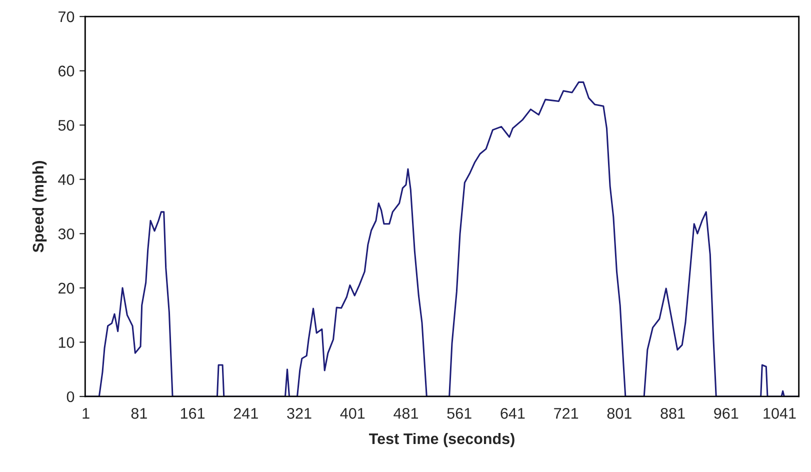  What do you see at coordinates (512, 413) in the screenshot?
I see `x-tick-label: 641` at bounding box center [512, 413].